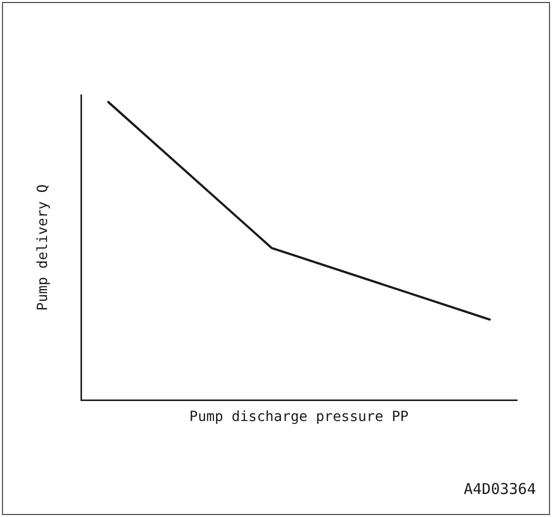 This screenshot has width=552, height=517. Describe the element at coordinates (299, 417) in the screenshot. I see `x-axis-title: Pump discharge pressure PP` at that location.